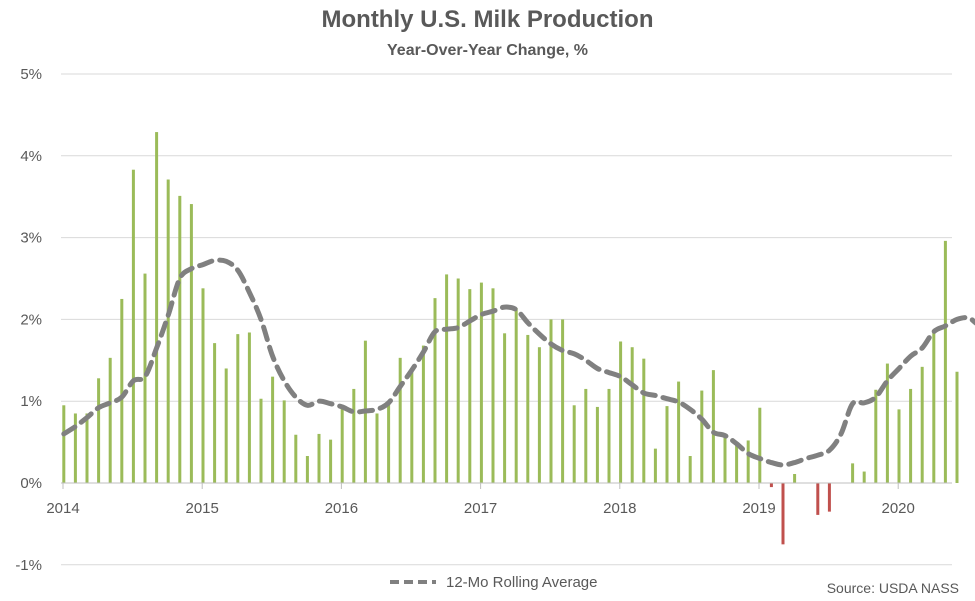  Describe the element at coordinates (31, 483) in the screenshot. I see `y-tick-label: 0%` at that location.